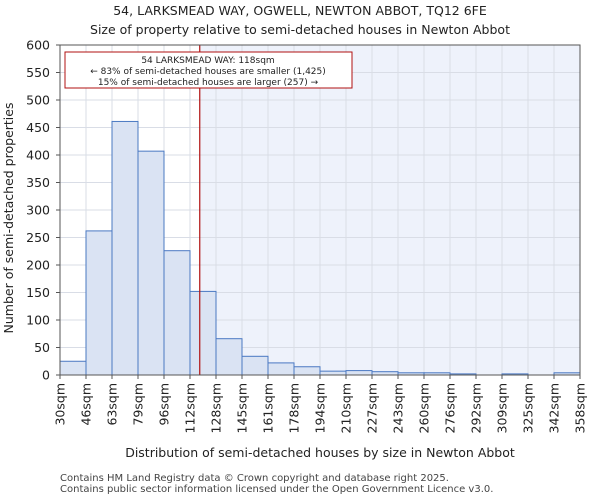  Describe the element at coordinates (294, 408) in the screenshot. I see `x-tick-label: 178sqm` at that location.